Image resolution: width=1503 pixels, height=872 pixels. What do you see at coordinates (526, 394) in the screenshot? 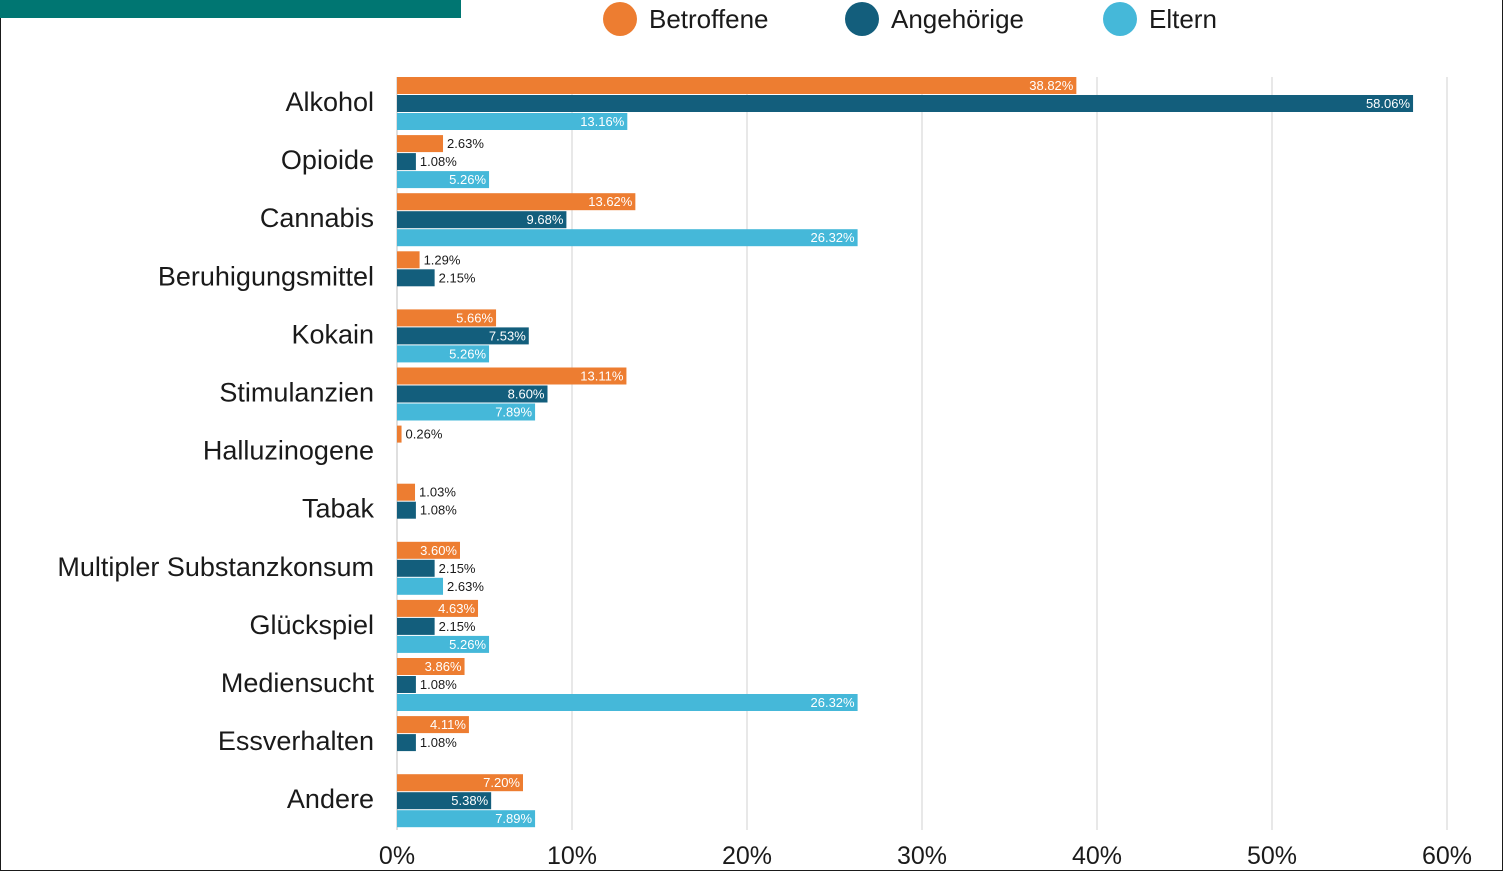
I see `data-label-angehoerige: 8.60%` at bounding box center [526, 394].